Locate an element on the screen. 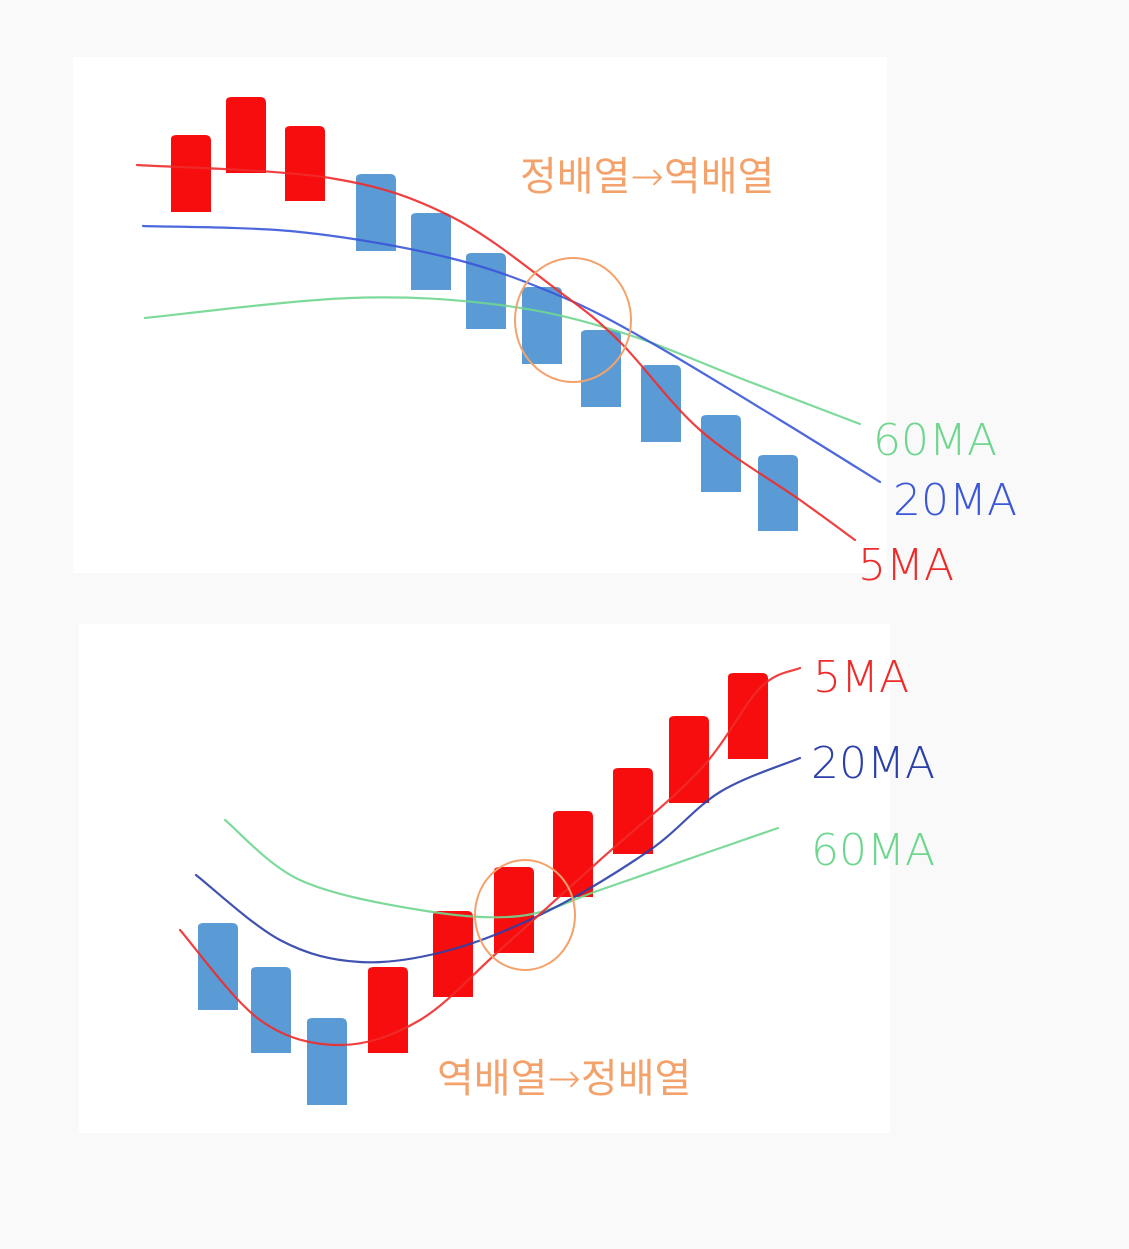 This screenshot has width=1129, height=1249. top-label-20ma: 20MA is located at coordinates (955, 500).